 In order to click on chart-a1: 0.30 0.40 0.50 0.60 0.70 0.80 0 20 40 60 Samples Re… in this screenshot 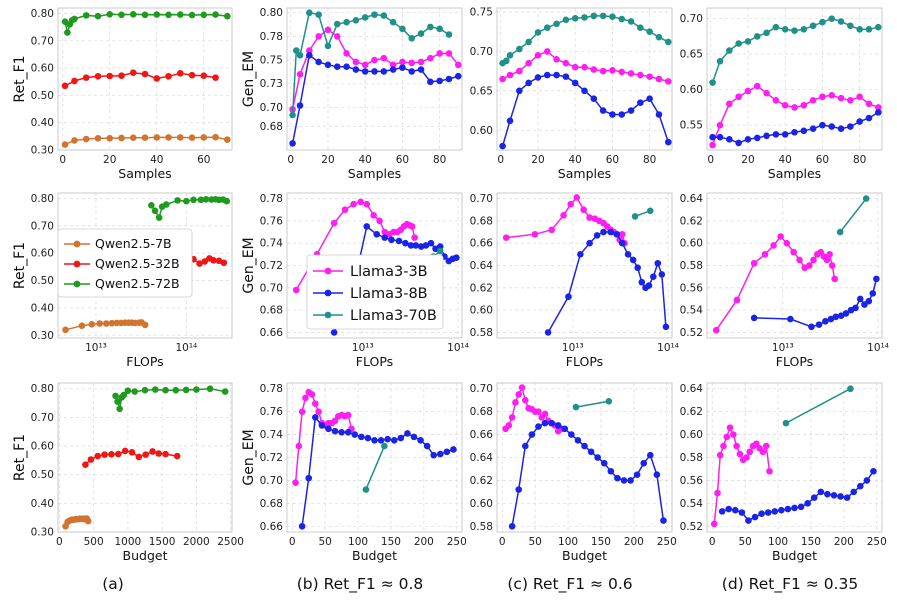, I will do `click(122, 94)`.